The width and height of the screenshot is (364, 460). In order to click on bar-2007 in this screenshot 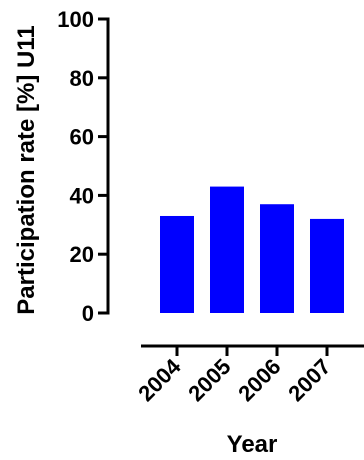, I will do `click(327, 265)`.